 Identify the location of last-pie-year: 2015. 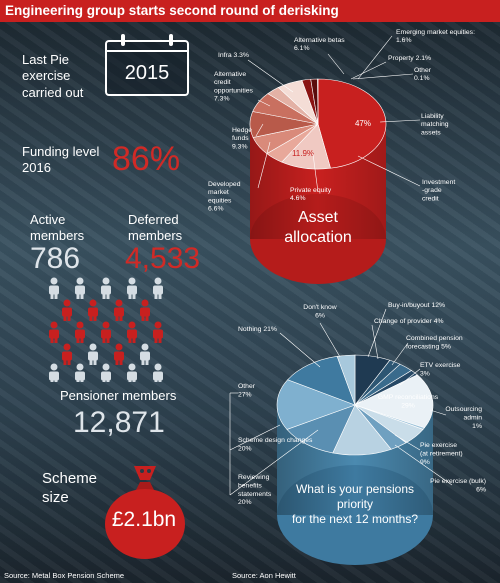
(147, 73).